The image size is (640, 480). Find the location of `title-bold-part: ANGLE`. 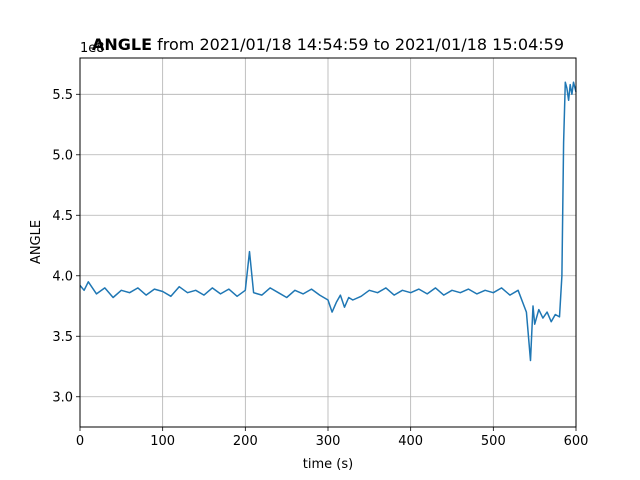

title-bold-part: ANGLE is located at coordinates (122, 44).